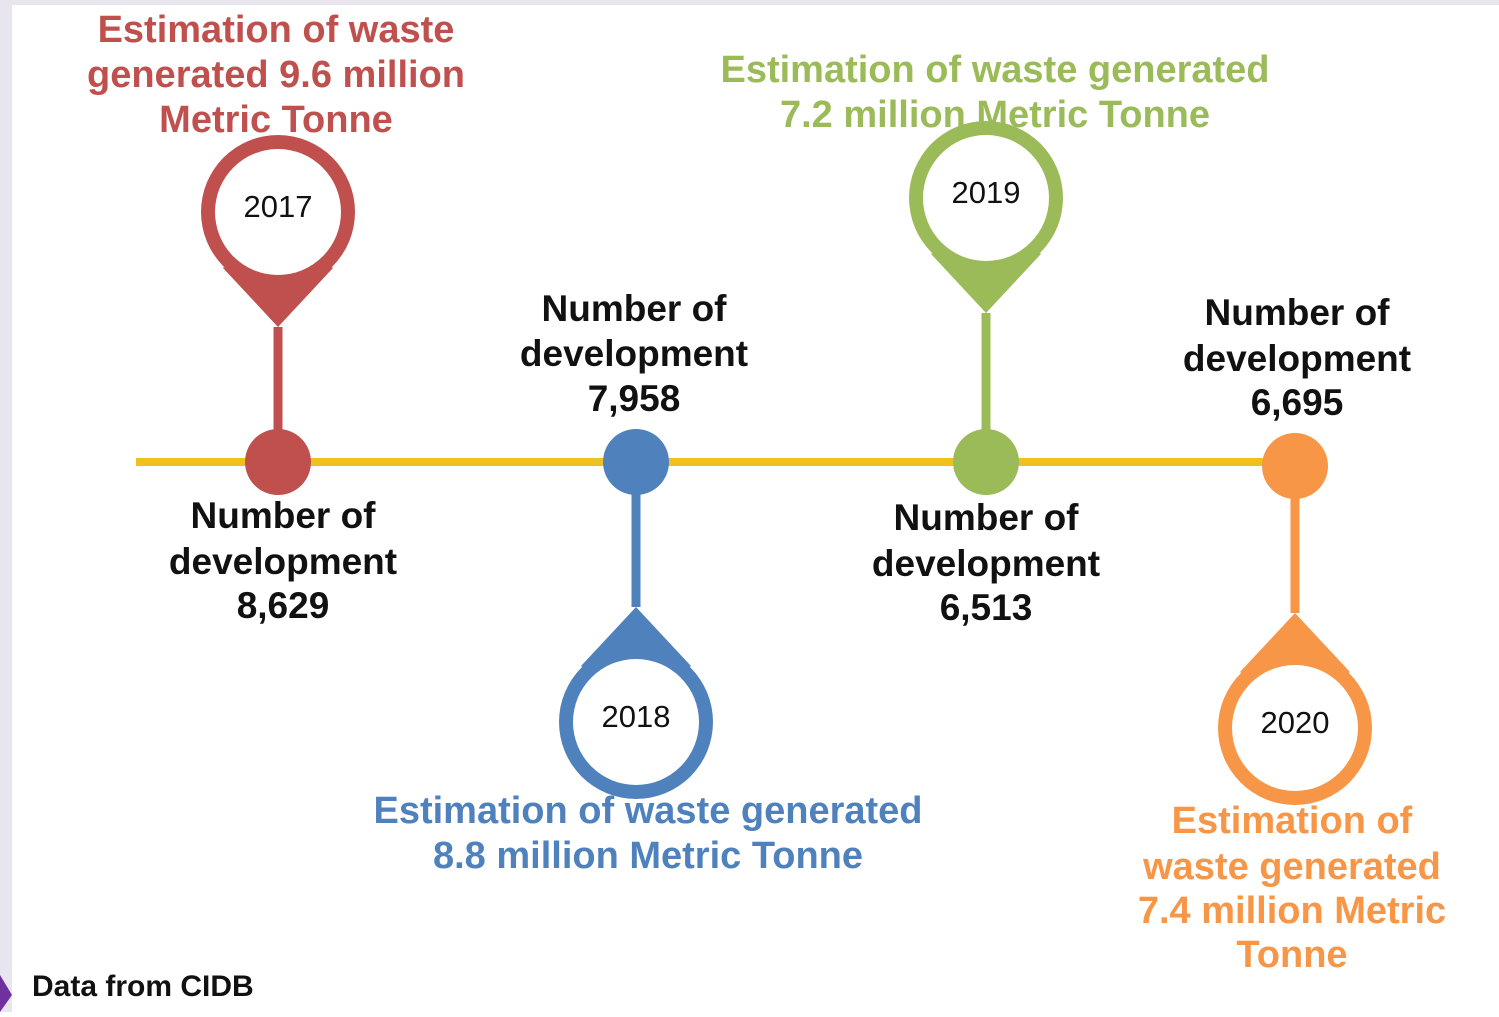 This screenshot has width=1499, height=1017. I want to click on development-label: 6,695, so click(1297, 402).